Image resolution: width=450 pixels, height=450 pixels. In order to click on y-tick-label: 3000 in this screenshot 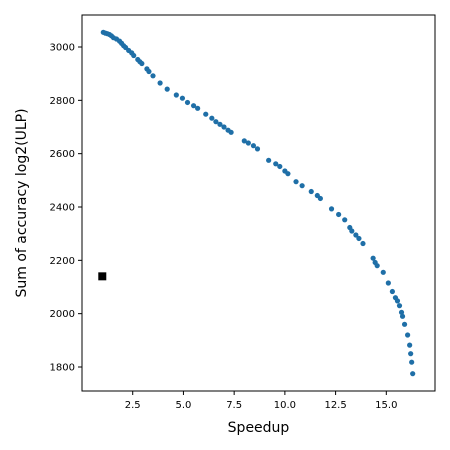, I will do `click(62, 48)`.